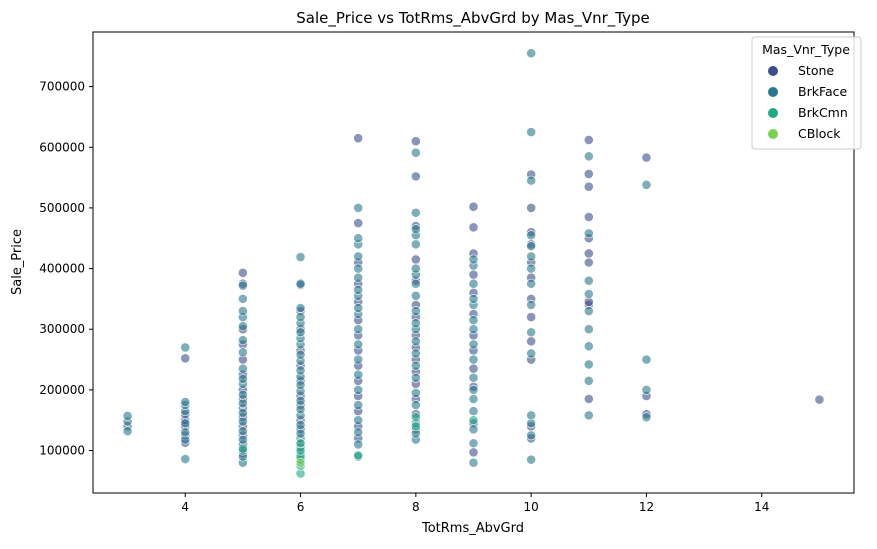 The width and height of the screenshot is (877, 549). Describe the element at coordinates (531, 507) in the screenshot. I see `x-tick-label-10: 10` at that location.